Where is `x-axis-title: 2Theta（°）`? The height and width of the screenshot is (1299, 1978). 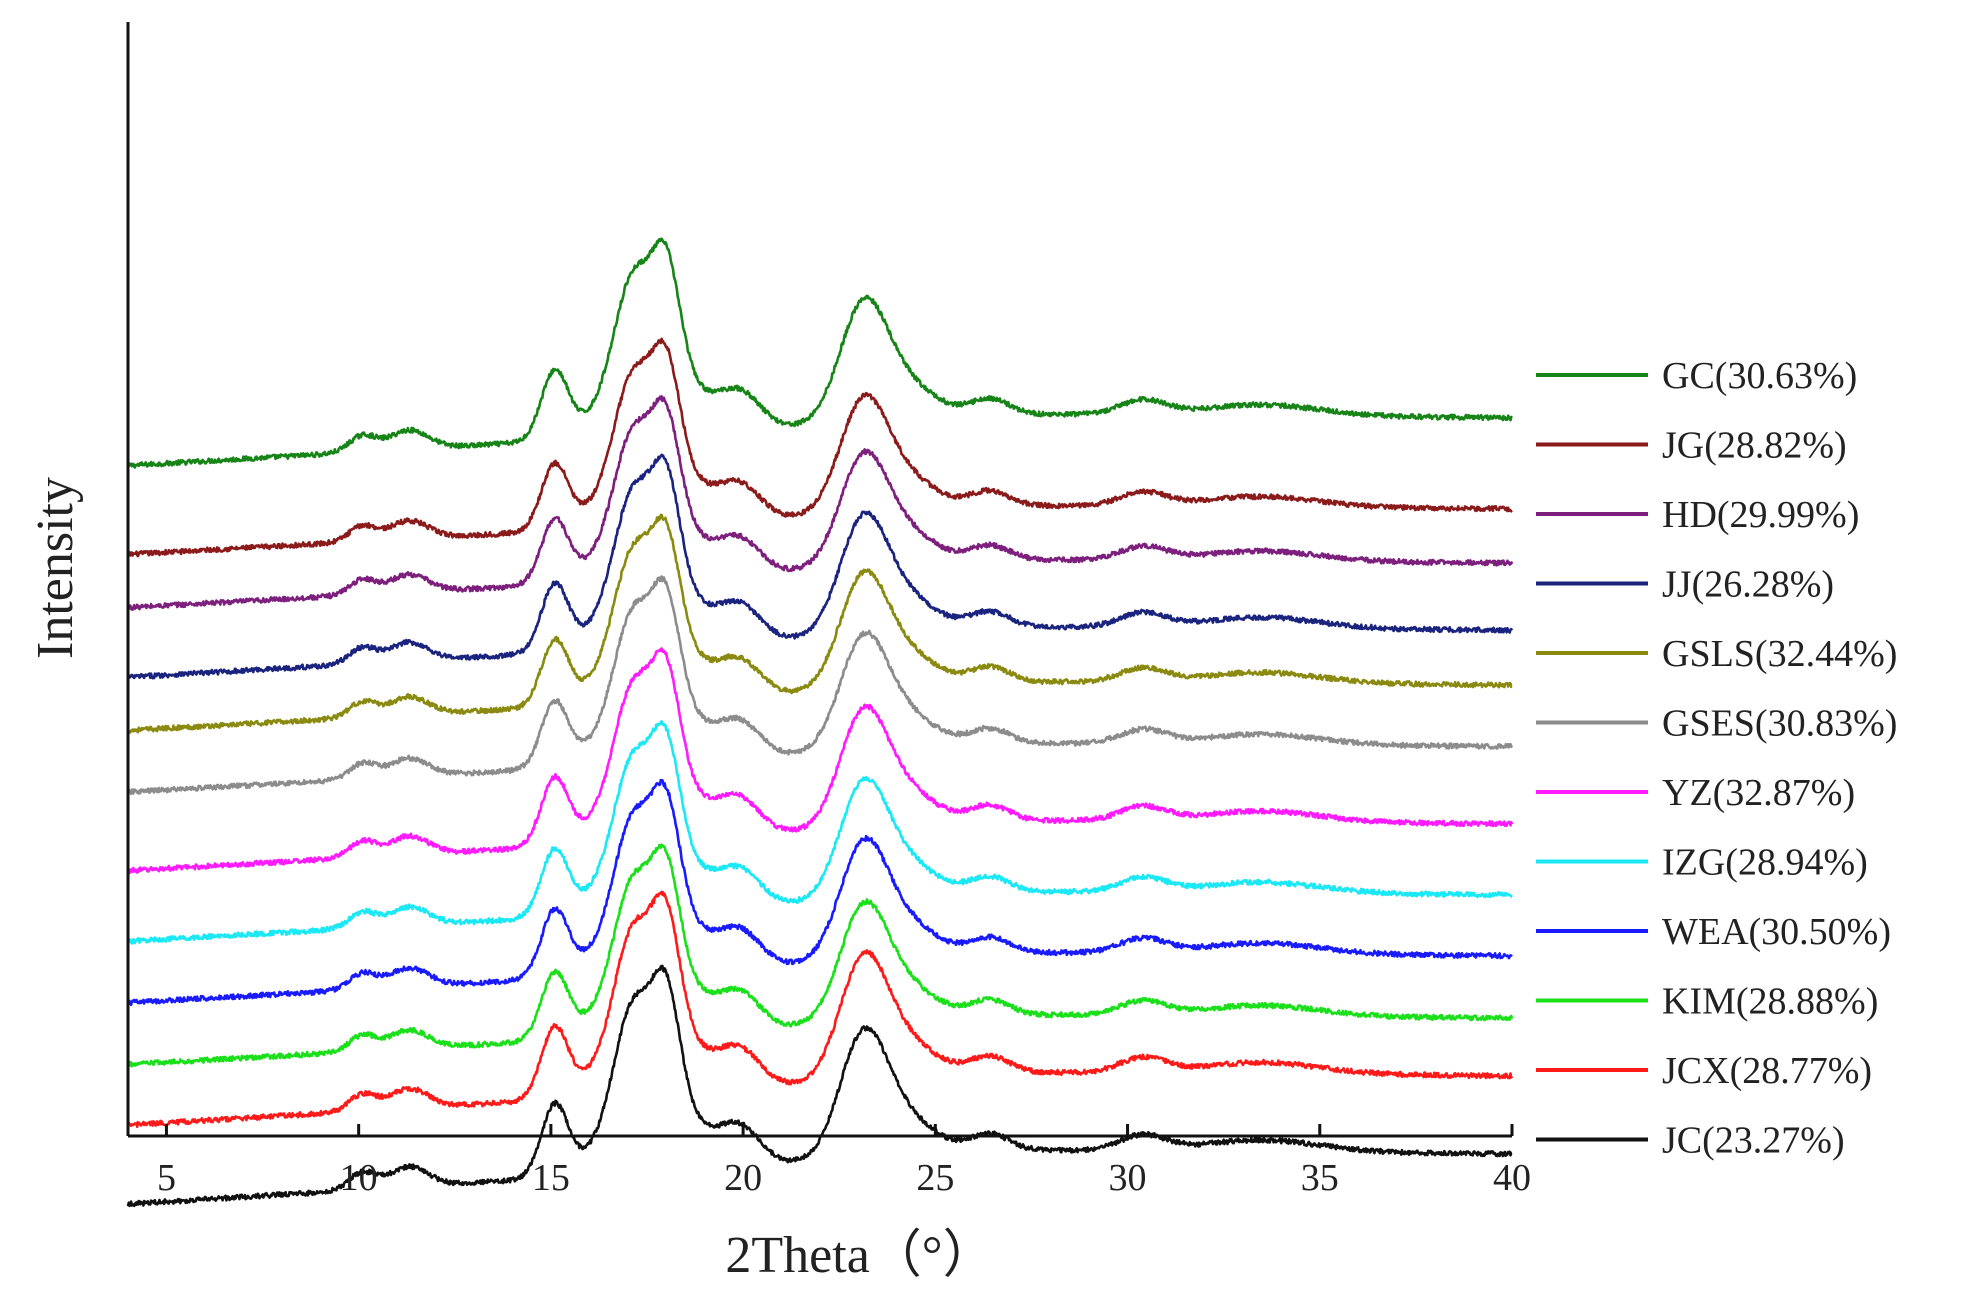
x-axis-title: 2Theta（°） is located at coordinates (859, 1255).